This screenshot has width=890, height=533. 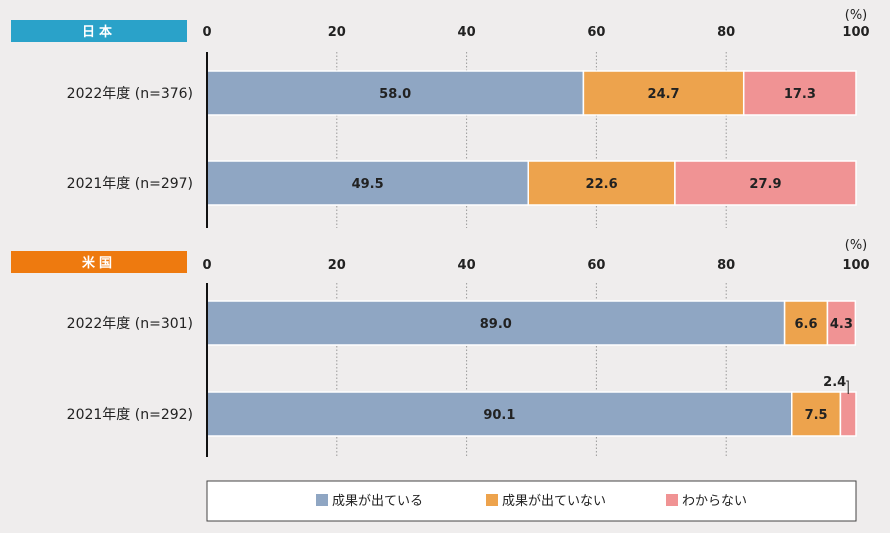 I want to click on data-label-us-1-0: 90.1, so click(x=499, y=415).